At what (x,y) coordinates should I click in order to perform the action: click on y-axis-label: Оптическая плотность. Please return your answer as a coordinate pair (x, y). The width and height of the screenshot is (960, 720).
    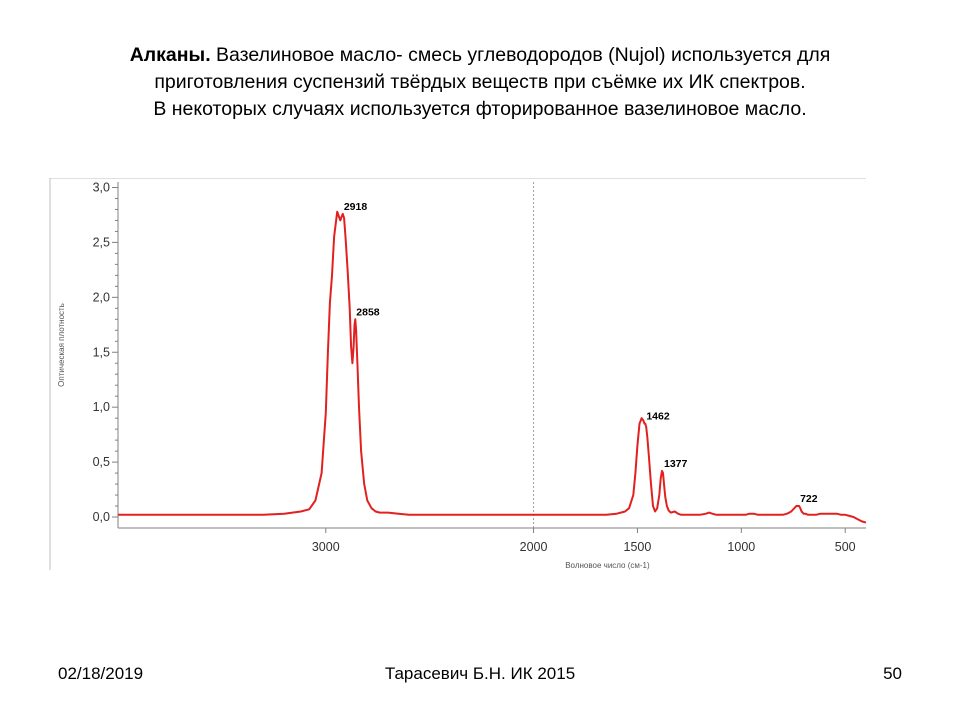
    Looking at the image, I should click on (61, 345).